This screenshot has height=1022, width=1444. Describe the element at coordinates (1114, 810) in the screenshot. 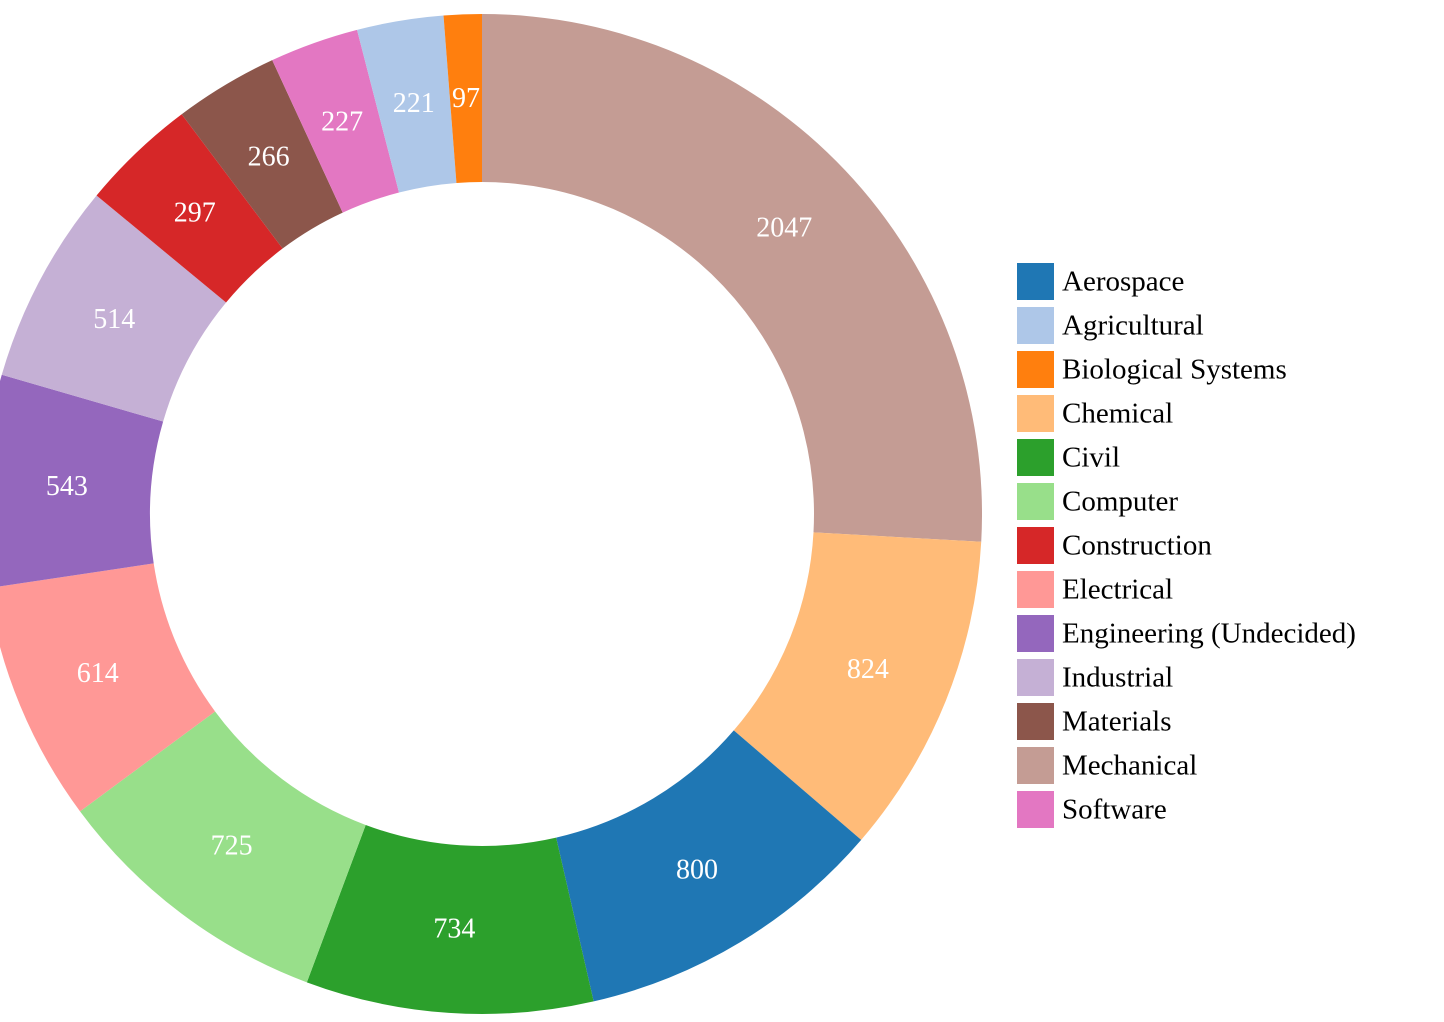

I see `legend-label-software: Software` at that location.